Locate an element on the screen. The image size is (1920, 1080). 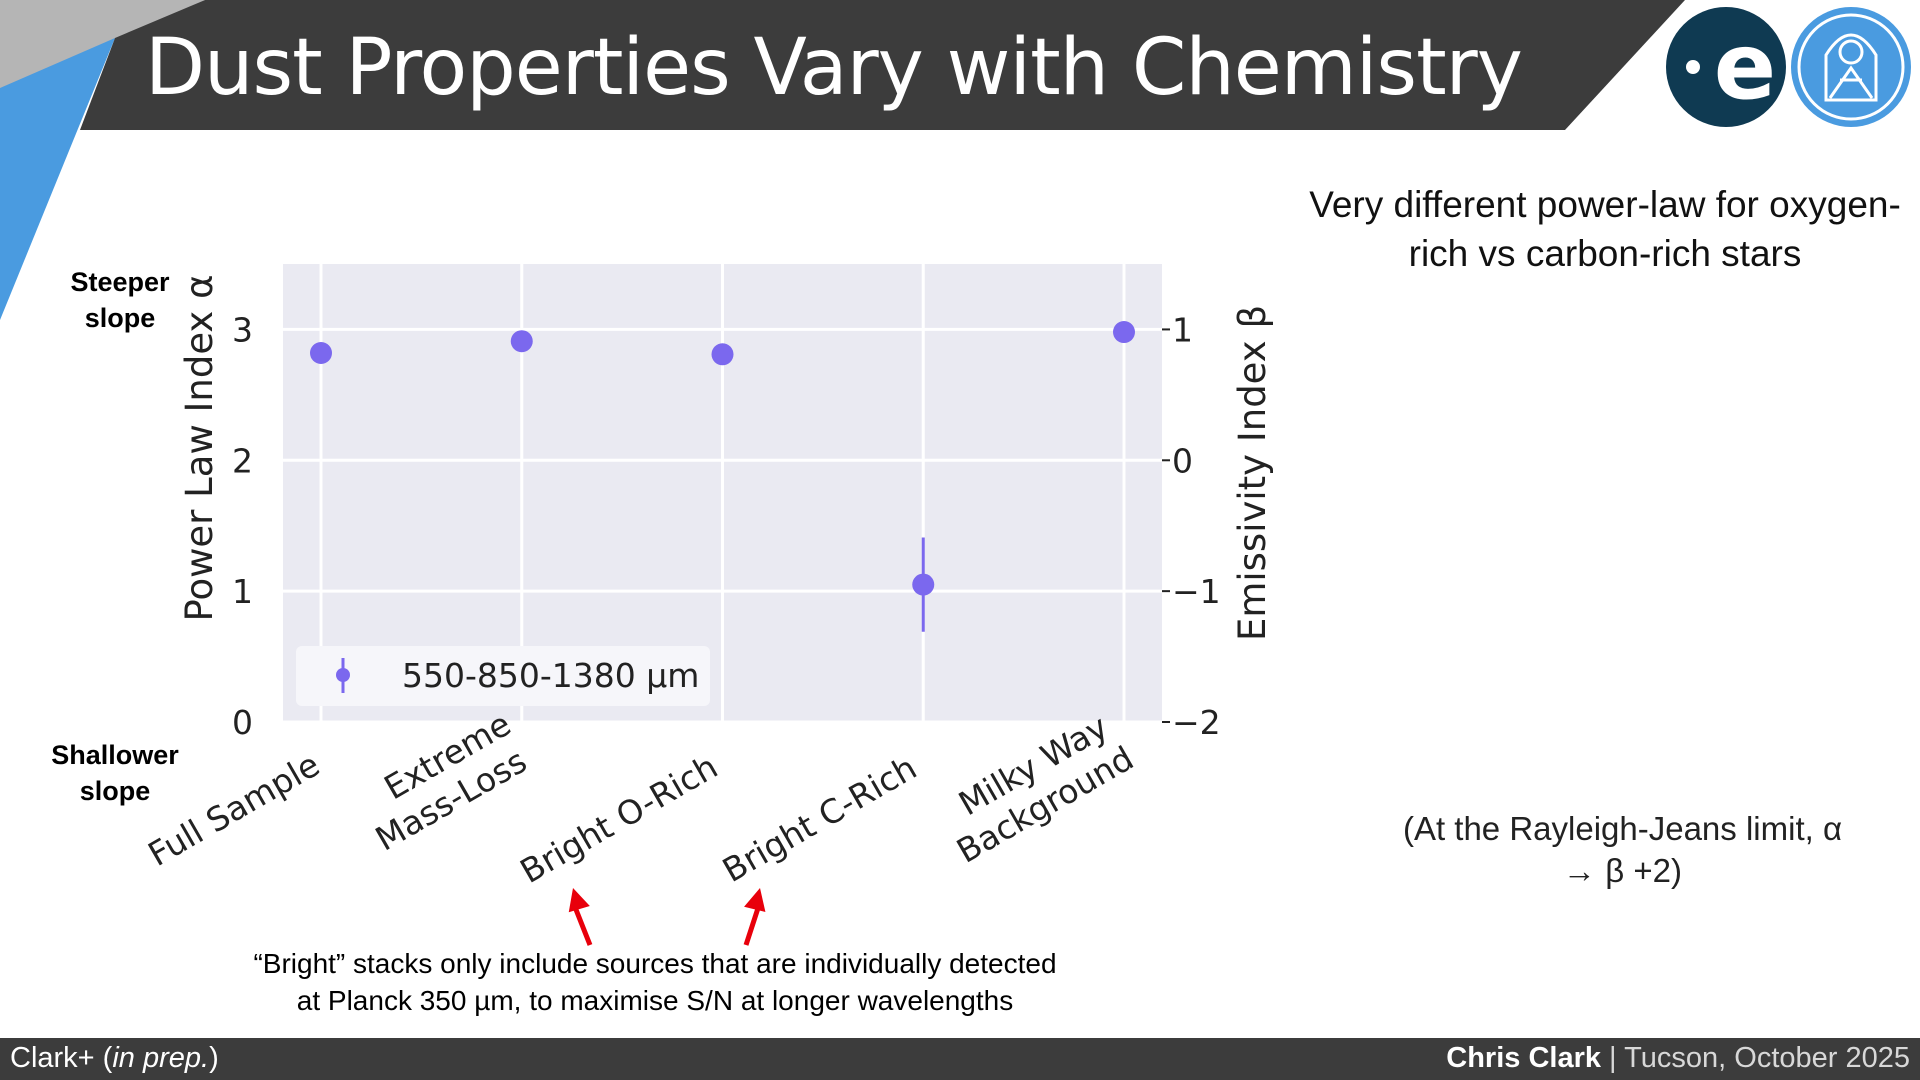
category-label: Bright O-Rich is located at coordinates (619, 819).